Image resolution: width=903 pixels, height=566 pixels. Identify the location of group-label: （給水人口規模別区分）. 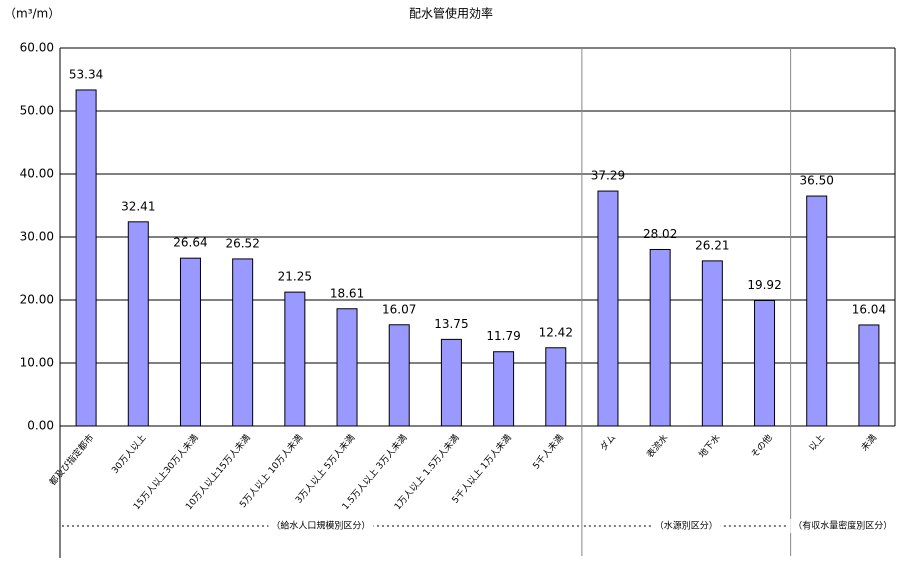
(320, 526).